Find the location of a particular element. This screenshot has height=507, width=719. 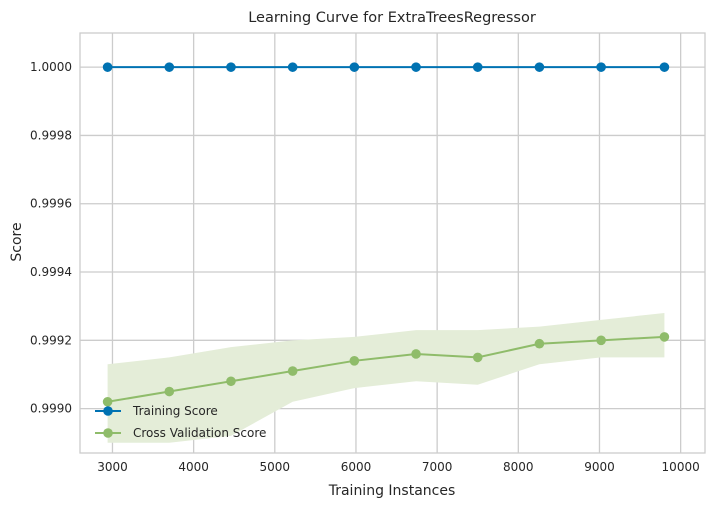

x-tick-label-1: 4000 is located at coordinates (193, 467).